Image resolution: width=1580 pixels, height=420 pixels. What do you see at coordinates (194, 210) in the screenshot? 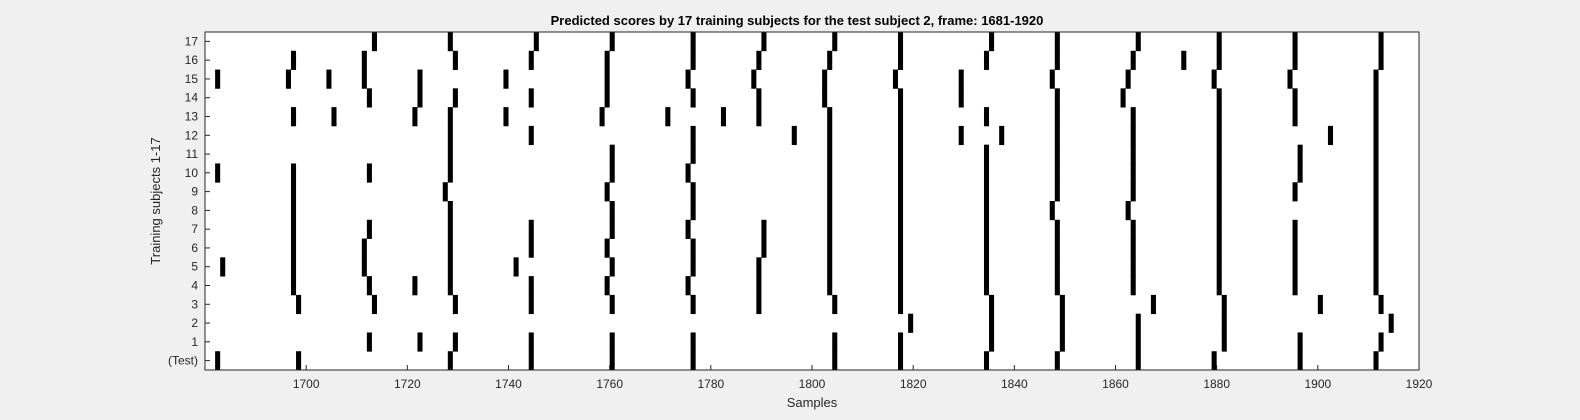
I see `y-tick-label: 8` at bounding box center [194, 210].